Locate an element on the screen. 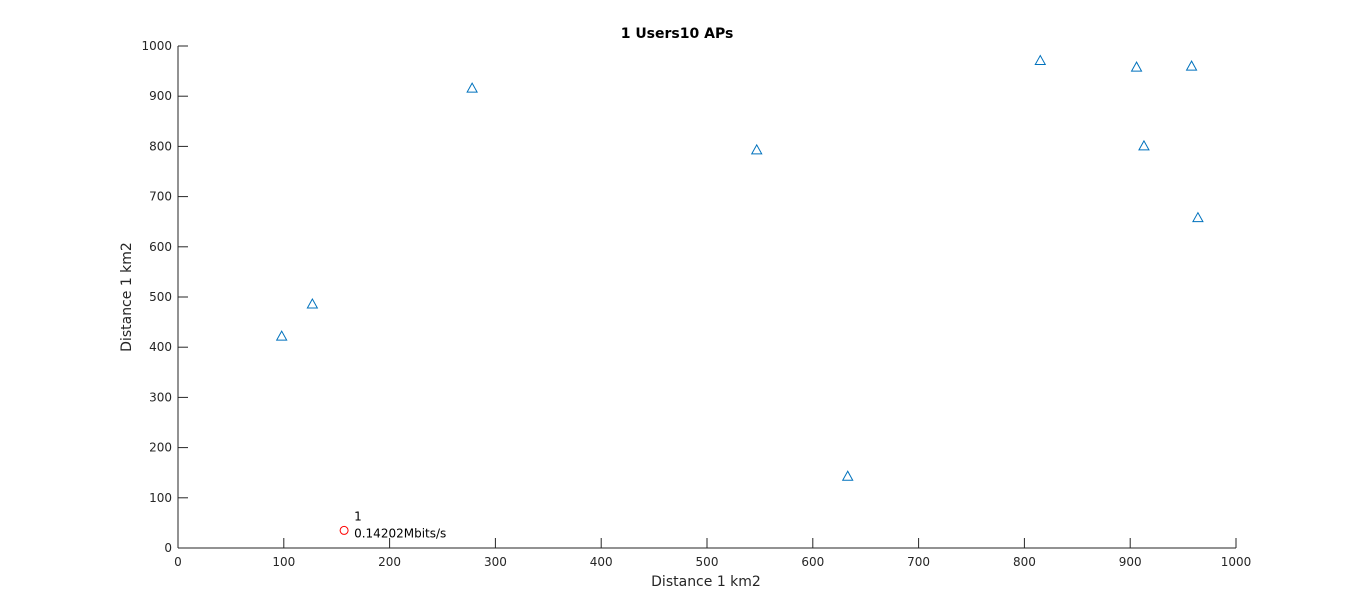  x-tick-label: 200 is located at coordinates (389, 562).